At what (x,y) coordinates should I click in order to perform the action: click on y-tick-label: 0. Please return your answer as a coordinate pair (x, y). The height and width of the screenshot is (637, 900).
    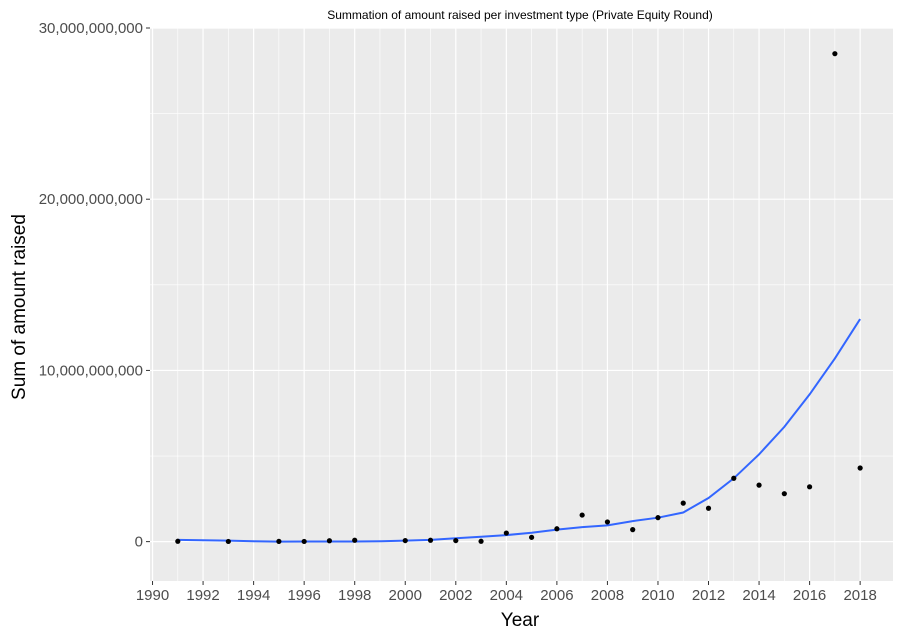
    Looking at the image, I should click on (139, 542).